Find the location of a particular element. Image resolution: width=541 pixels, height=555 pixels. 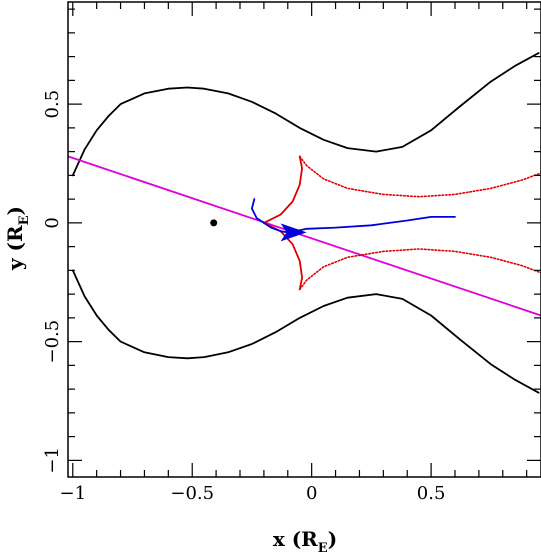

y-tick-label-group: −0.5 is located at coordinates (52, 342).